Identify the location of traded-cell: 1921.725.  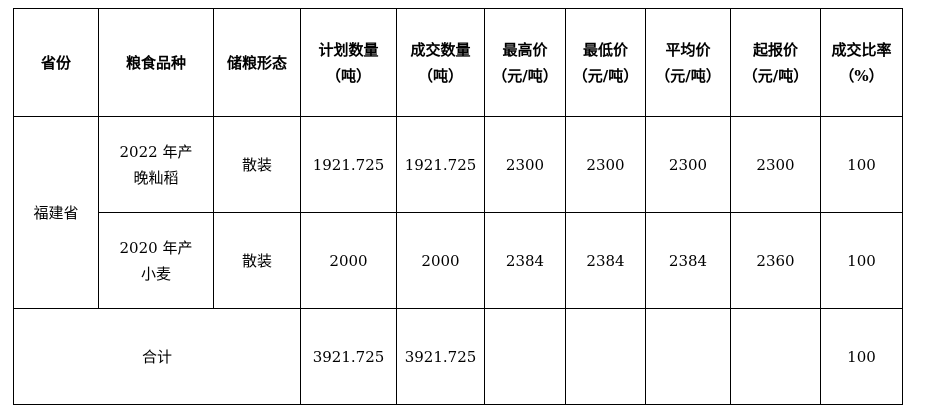
(440, 164).